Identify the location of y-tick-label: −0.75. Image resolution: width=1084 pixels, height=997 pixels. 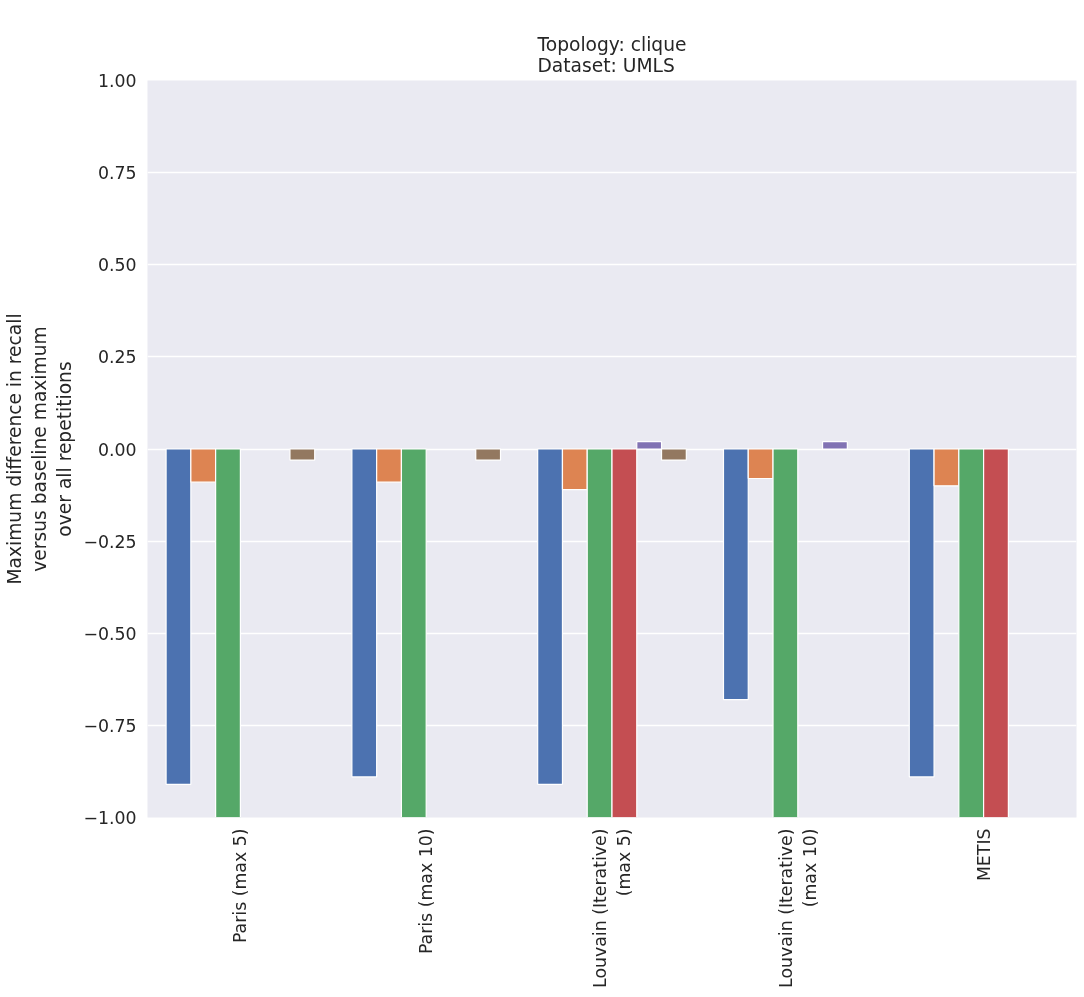
(110, 725).